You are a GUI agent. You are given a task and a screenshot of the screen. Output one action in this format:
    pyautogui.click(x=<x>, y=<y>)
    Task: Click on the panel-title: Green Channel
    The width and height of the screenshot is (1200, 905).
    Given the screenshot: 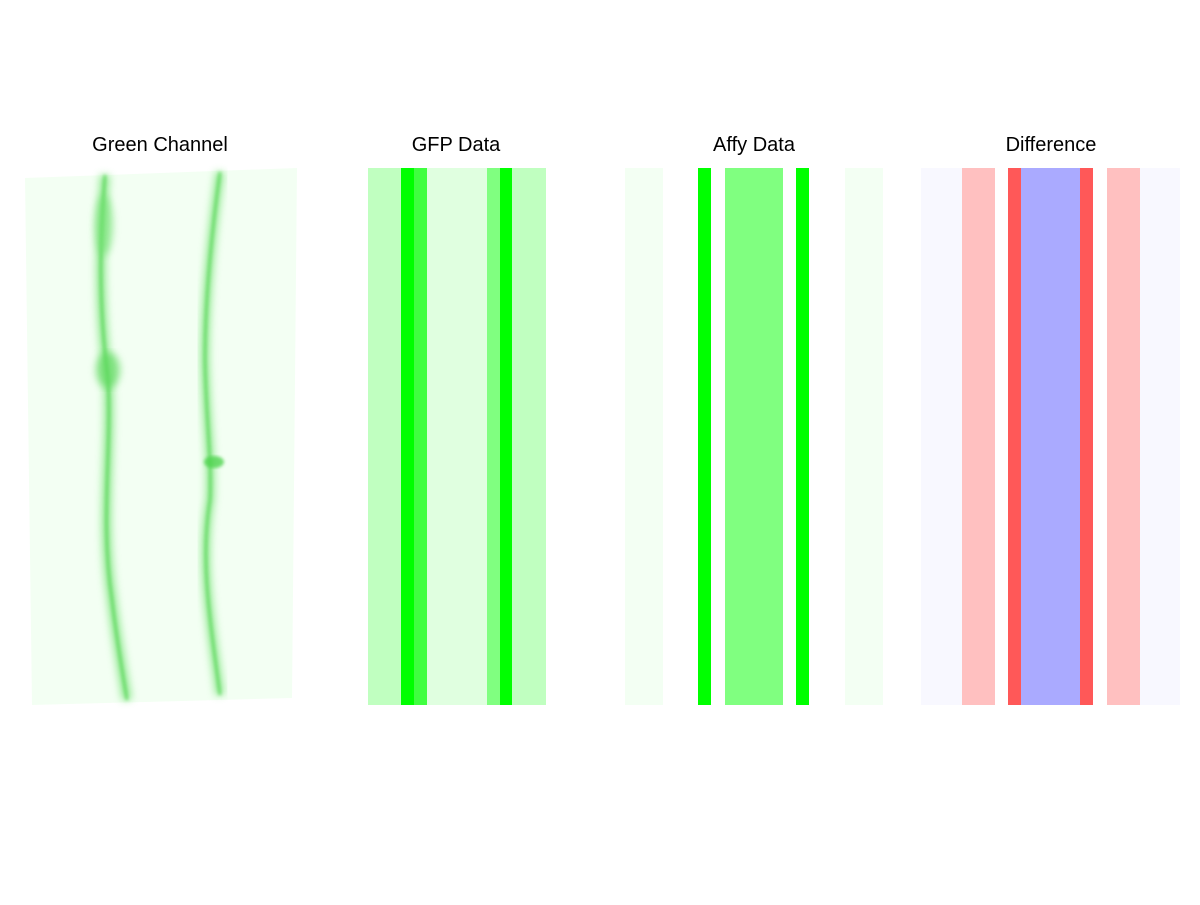 What is the action you would take?
    pyautogui.click(x=160, y=145)
    